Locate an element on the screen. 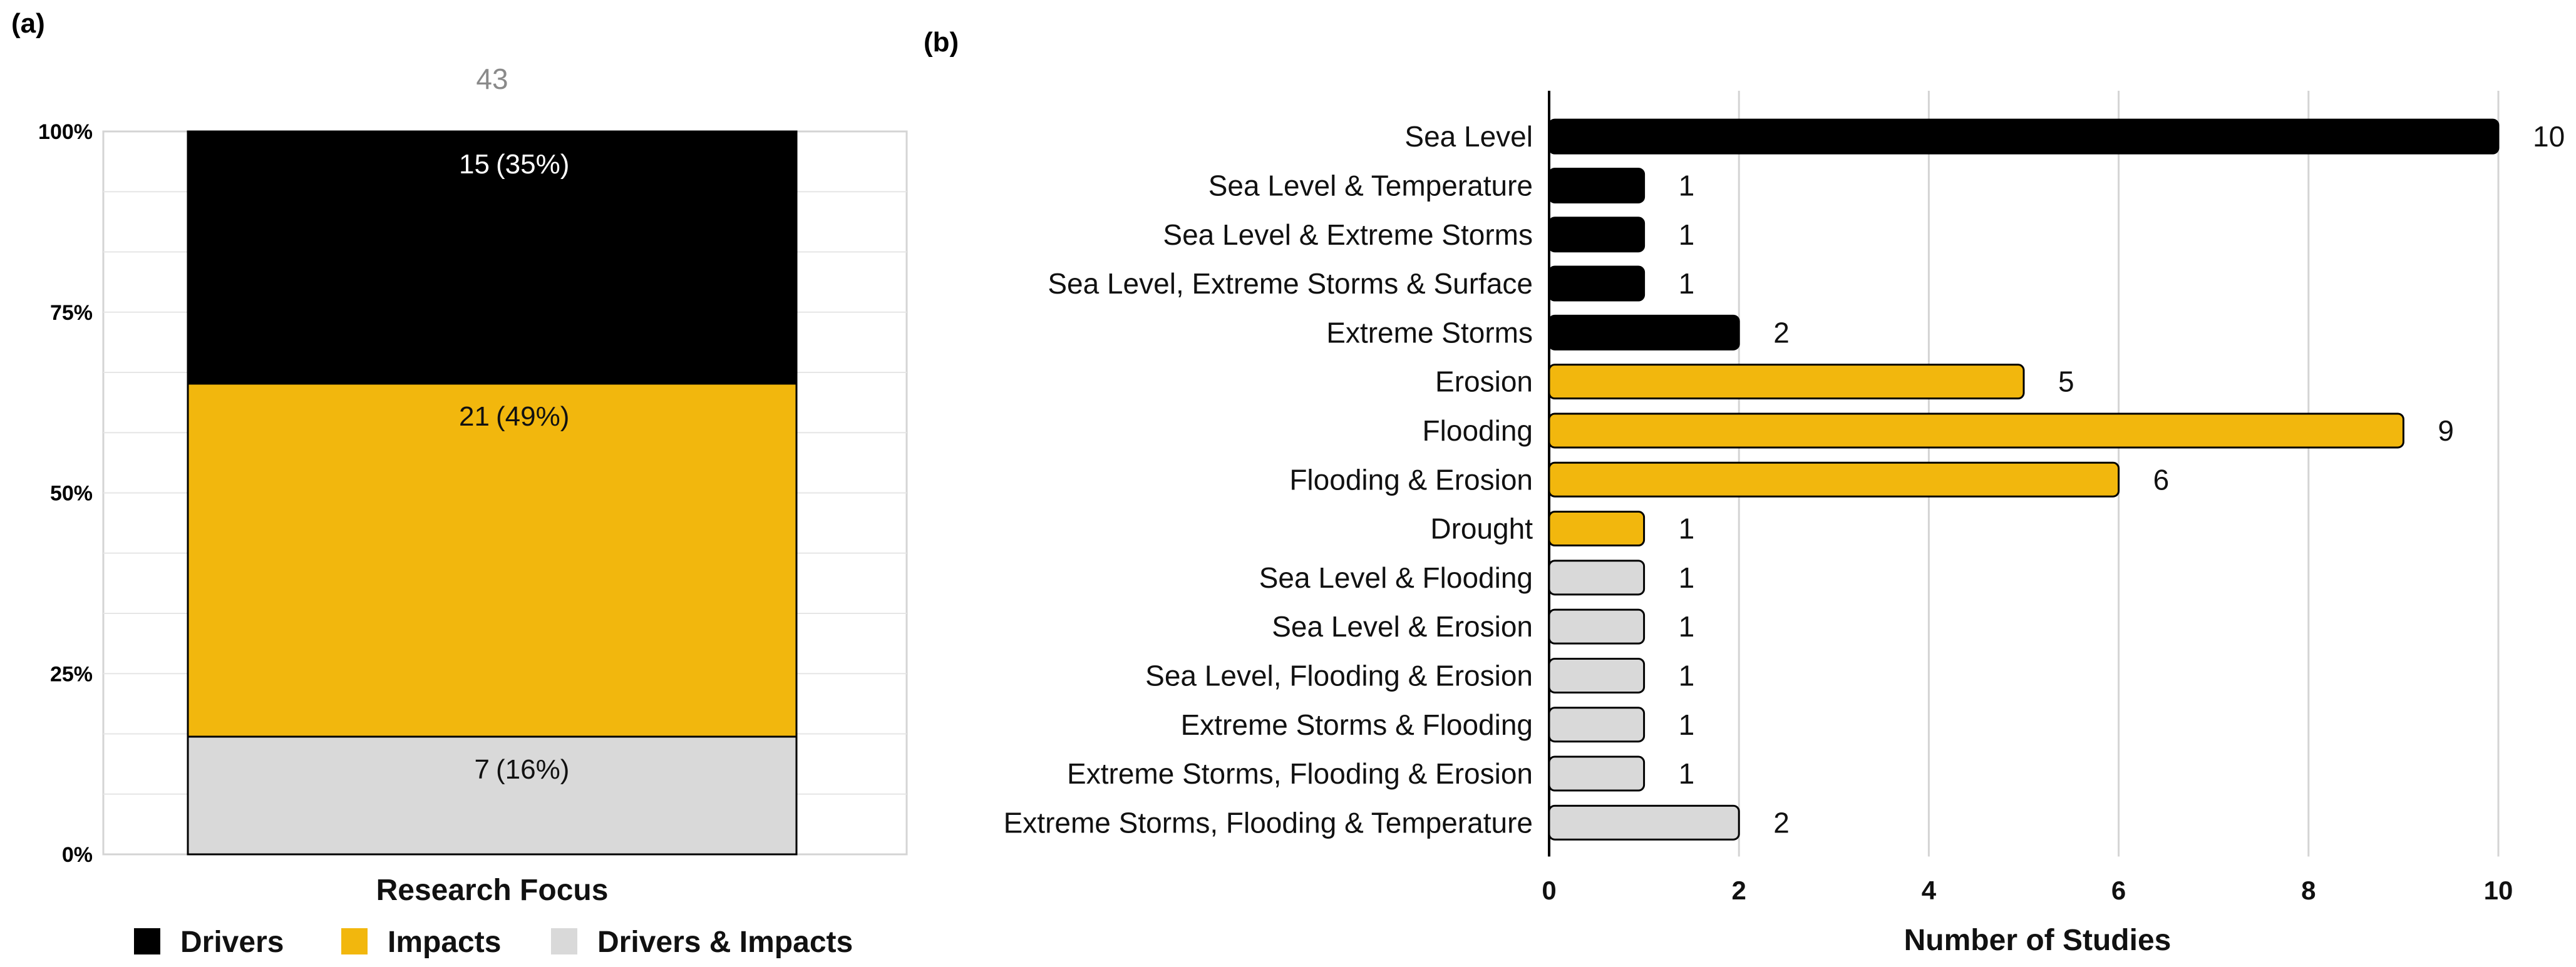  category-label: Sea Level & Erosion is located at coordinates (1403, 626).